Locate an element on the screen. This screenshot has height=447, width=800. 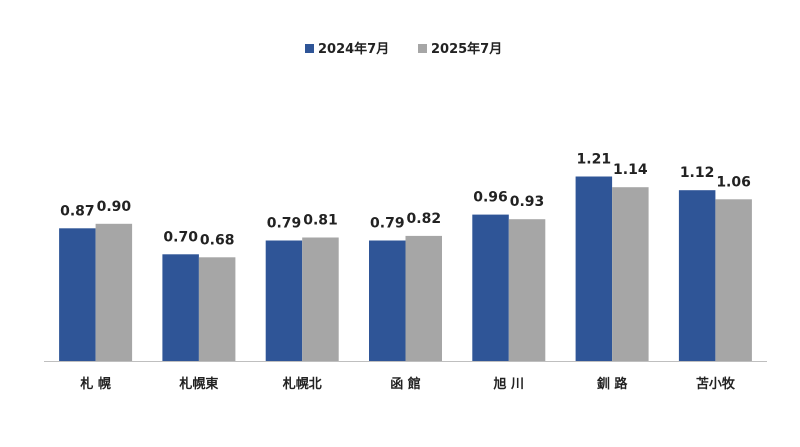
value-label-1-6: 1.06 is located at coordinates (733, 182).